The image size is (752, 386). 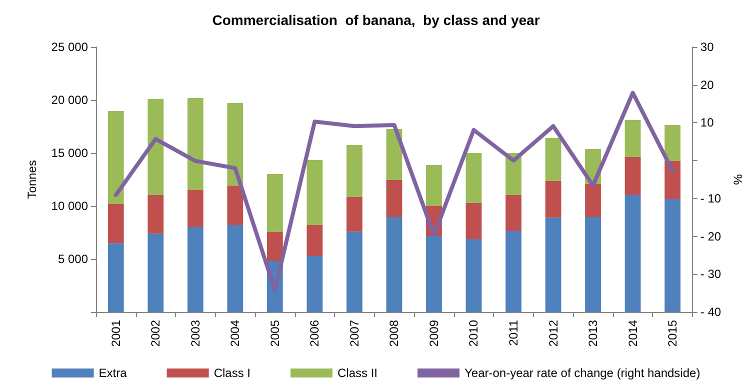 I want to click on legend-label: Extra, so click(x=113, y=373).